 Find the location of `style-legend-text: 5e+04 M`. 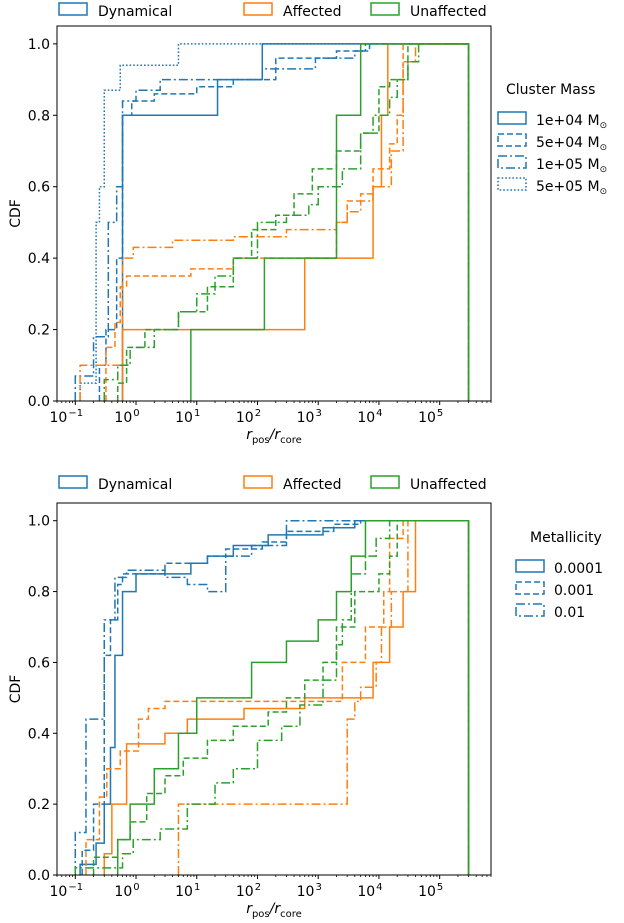

style-legend-text: 5e+04 M is located at coordinates (568, 143).